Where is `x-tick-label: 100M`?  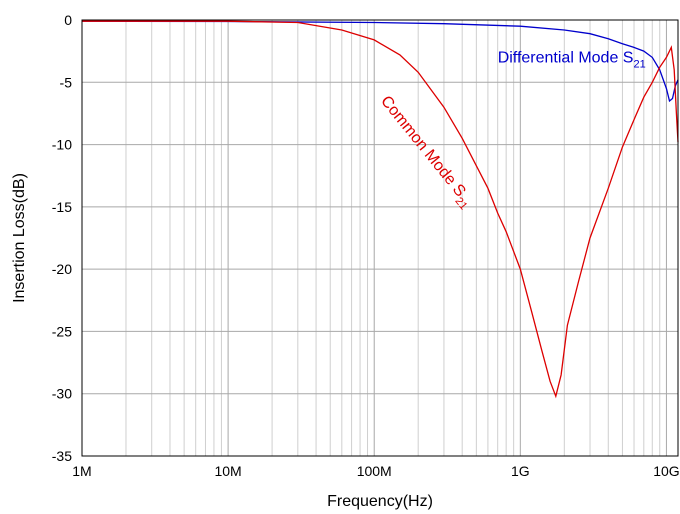 x-tick-label: 100M is located at coordinates (374, 471).